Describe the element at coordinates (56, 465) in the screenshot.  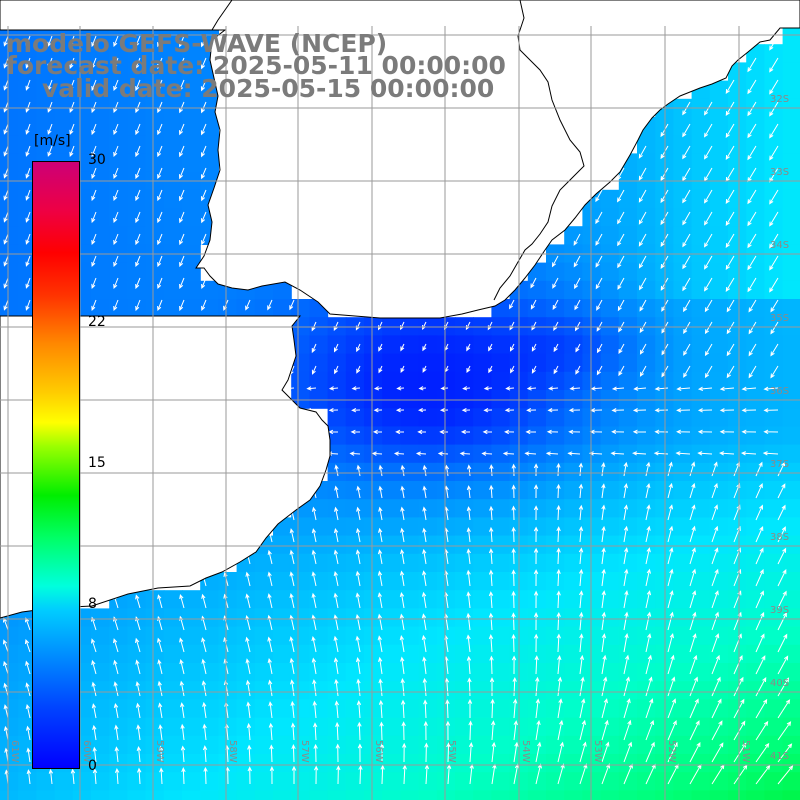
I see `colorbar` at that location.